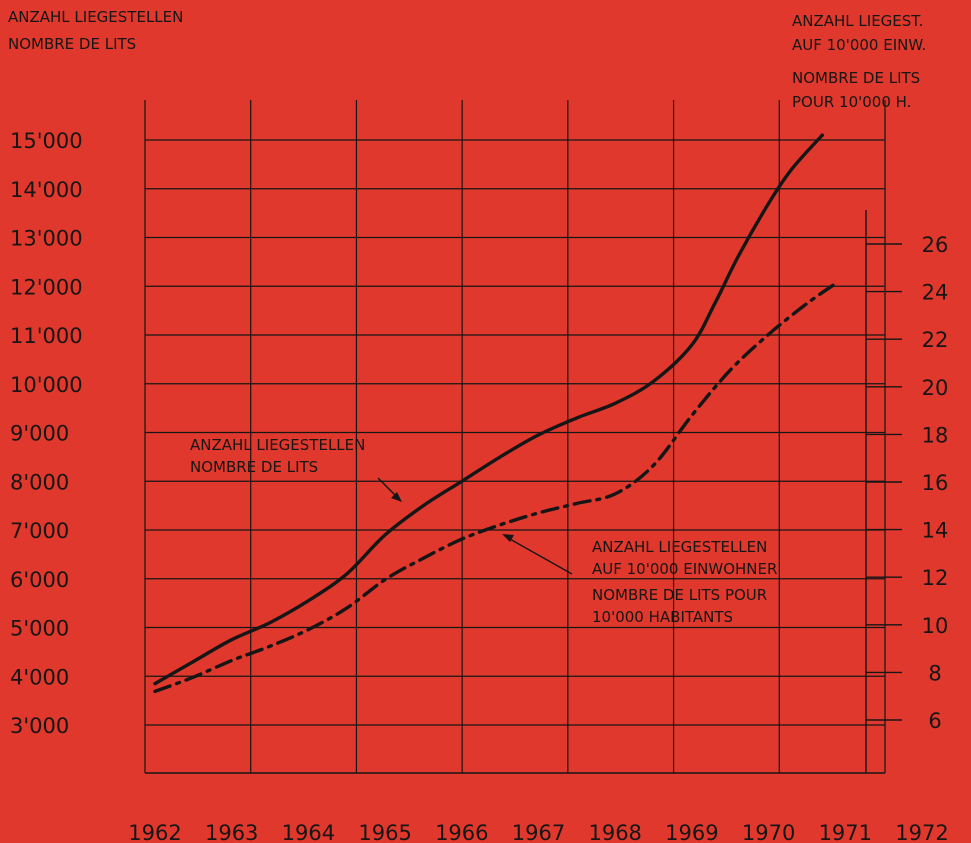 The width and height of the screenshot is (971, 843). What do you see at coordinates (39, 482) in the screenshot?
I see `left-axis-tick-label: 8'000` at bounding box center [39, 482].